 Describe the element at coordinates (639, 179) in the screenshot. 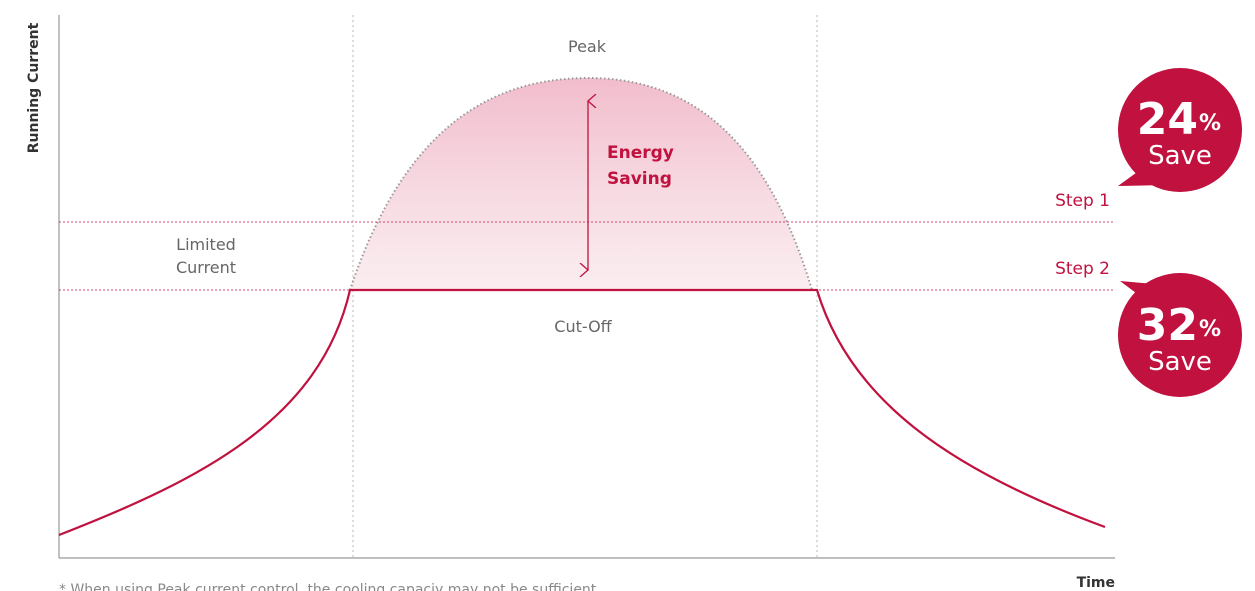

I see `energy-saving-label: Saving` at that location.